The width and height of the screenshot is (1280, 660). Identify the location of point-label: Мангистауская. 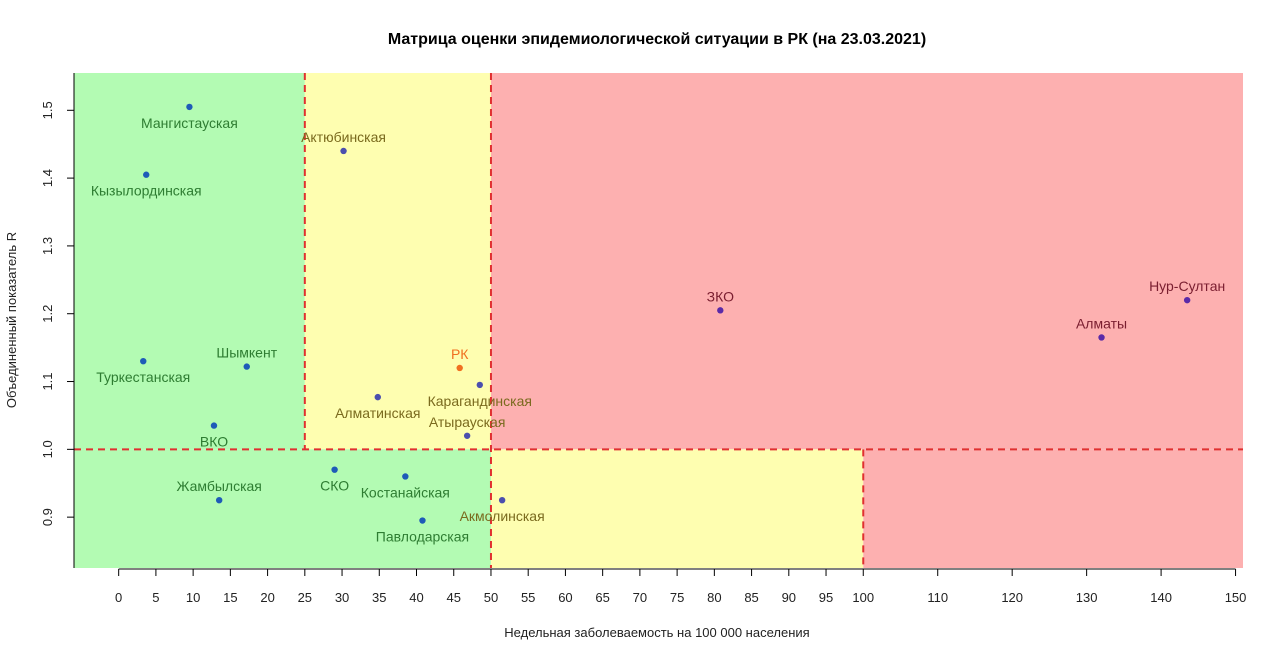
(189, 123).